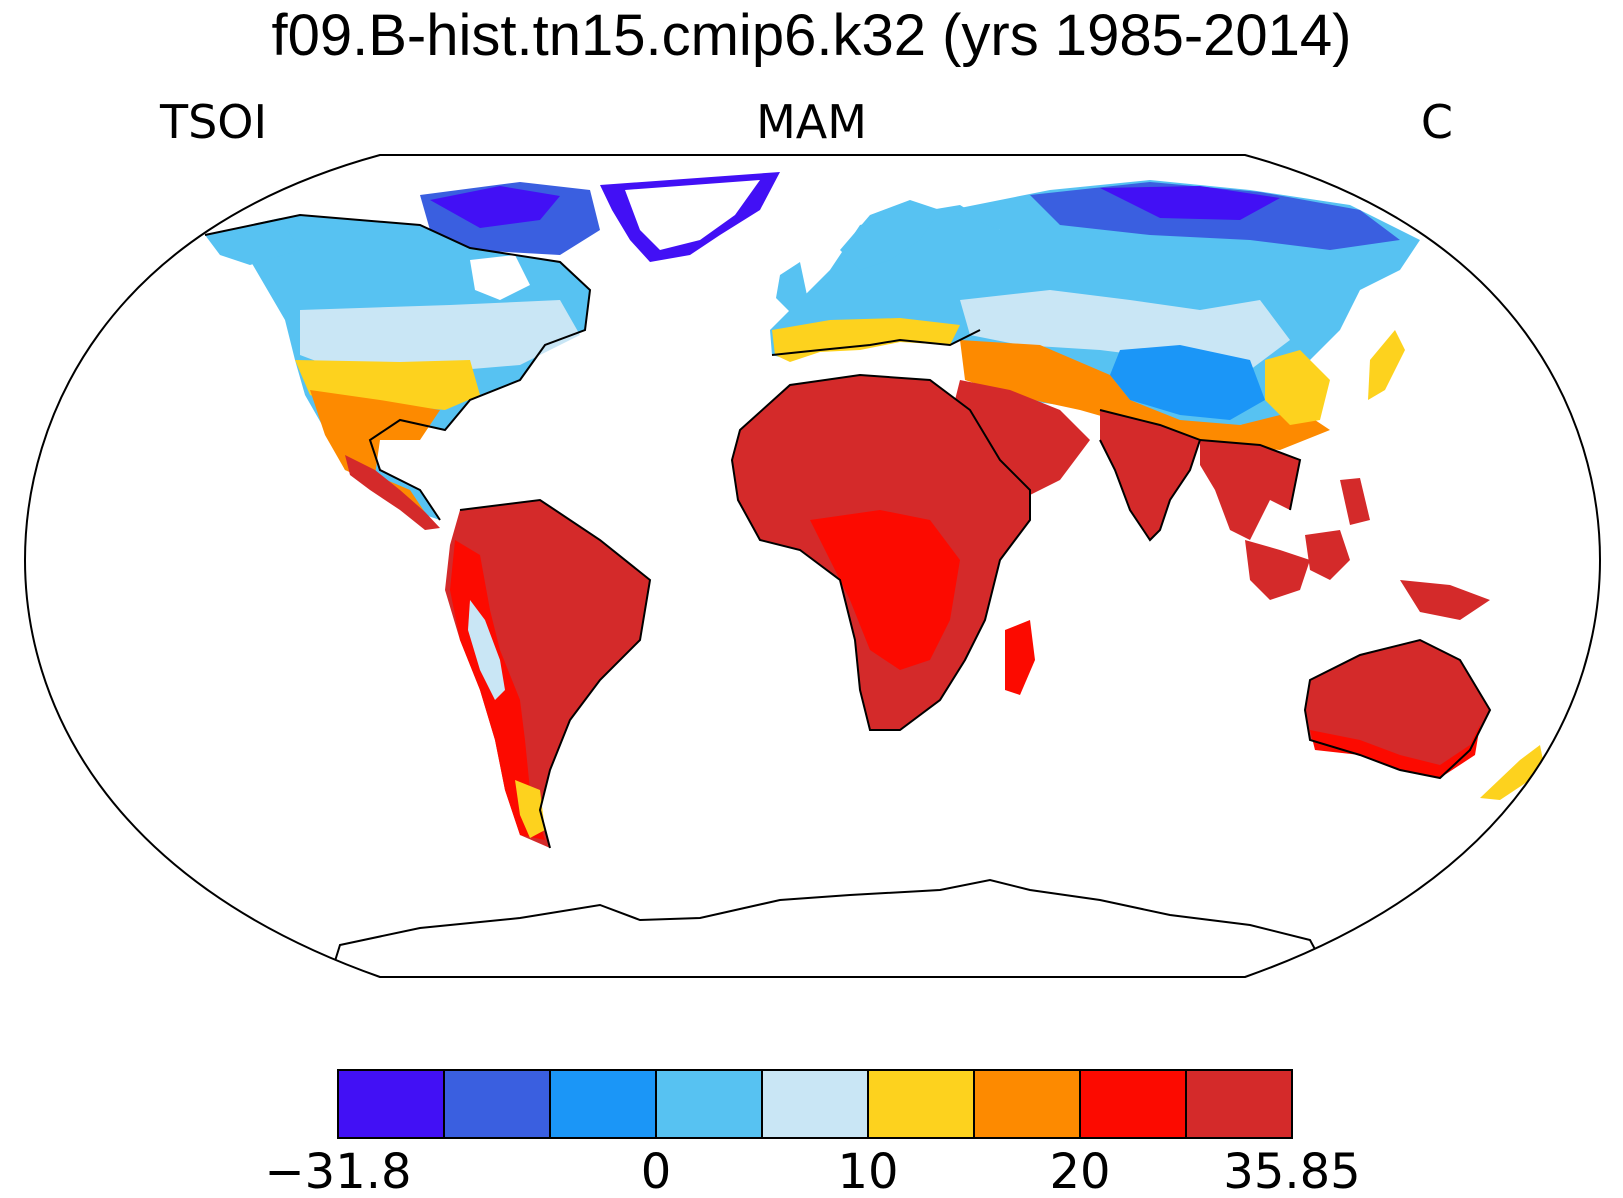 This screenshot has height=1198, width=1623. What do you see at coordinates (1125, 330) in the screenshot?
I see `central-asia-band` at bounding box center [1125, 330].